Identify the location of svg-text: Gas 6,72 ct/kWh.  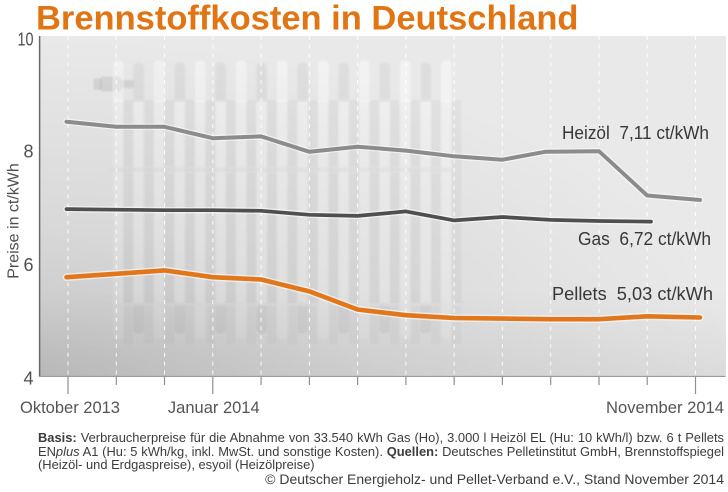
(644, 239).